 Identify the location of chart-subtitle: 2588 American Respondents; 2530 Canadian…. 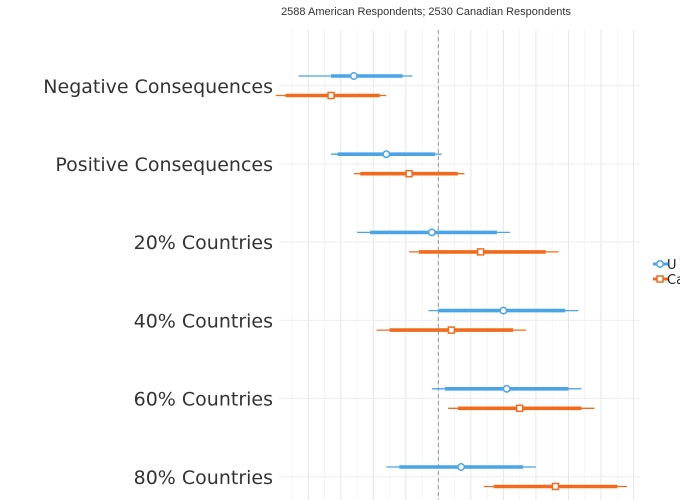
(426, 12).